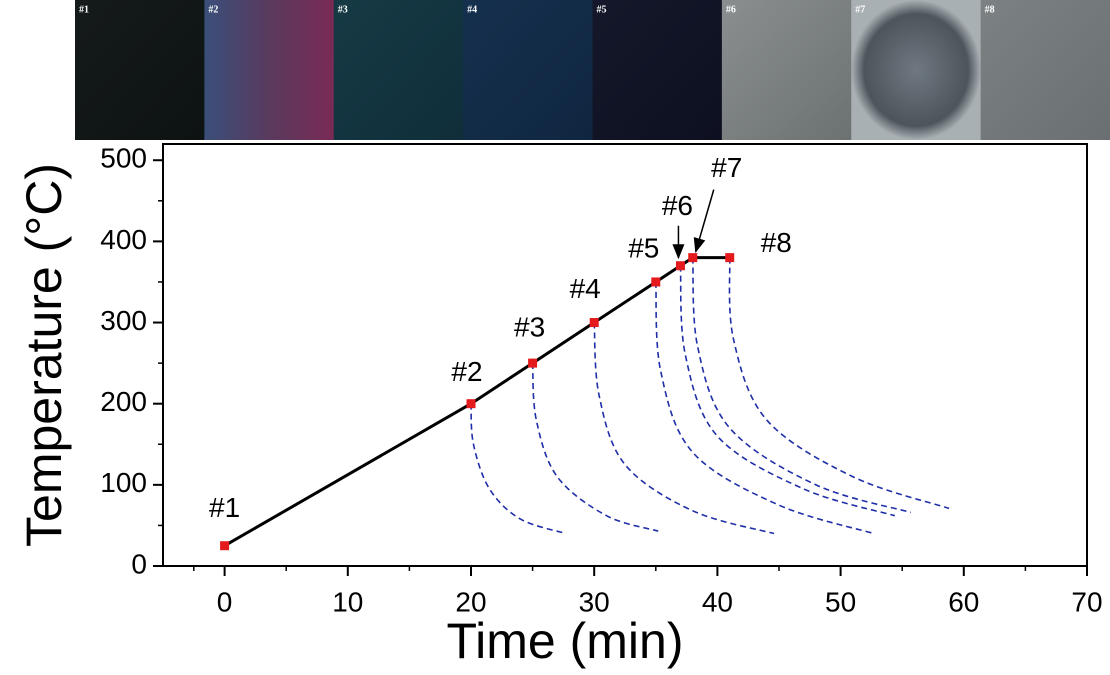 Image resolution: width=1110 pixels, height=675 pixels. What do you see at coordinates (123, 482) in the screenshot?
I see `y-tick-label: 100` at bounding box center [123, 482].